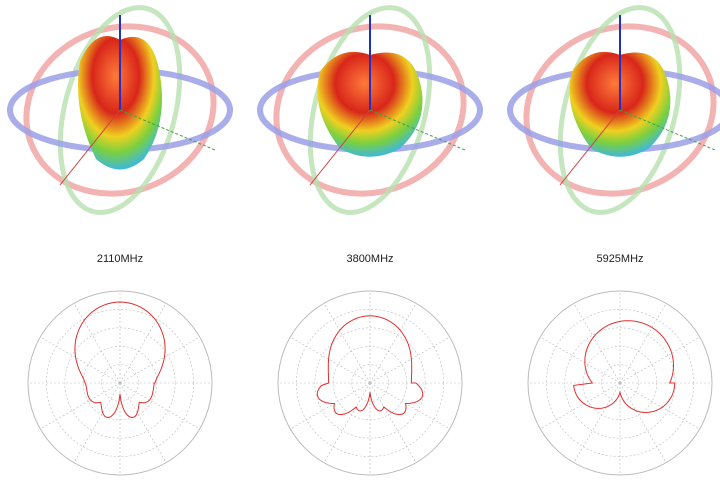  I want to click on panel-label: 3800MHz, so click(369, 259).